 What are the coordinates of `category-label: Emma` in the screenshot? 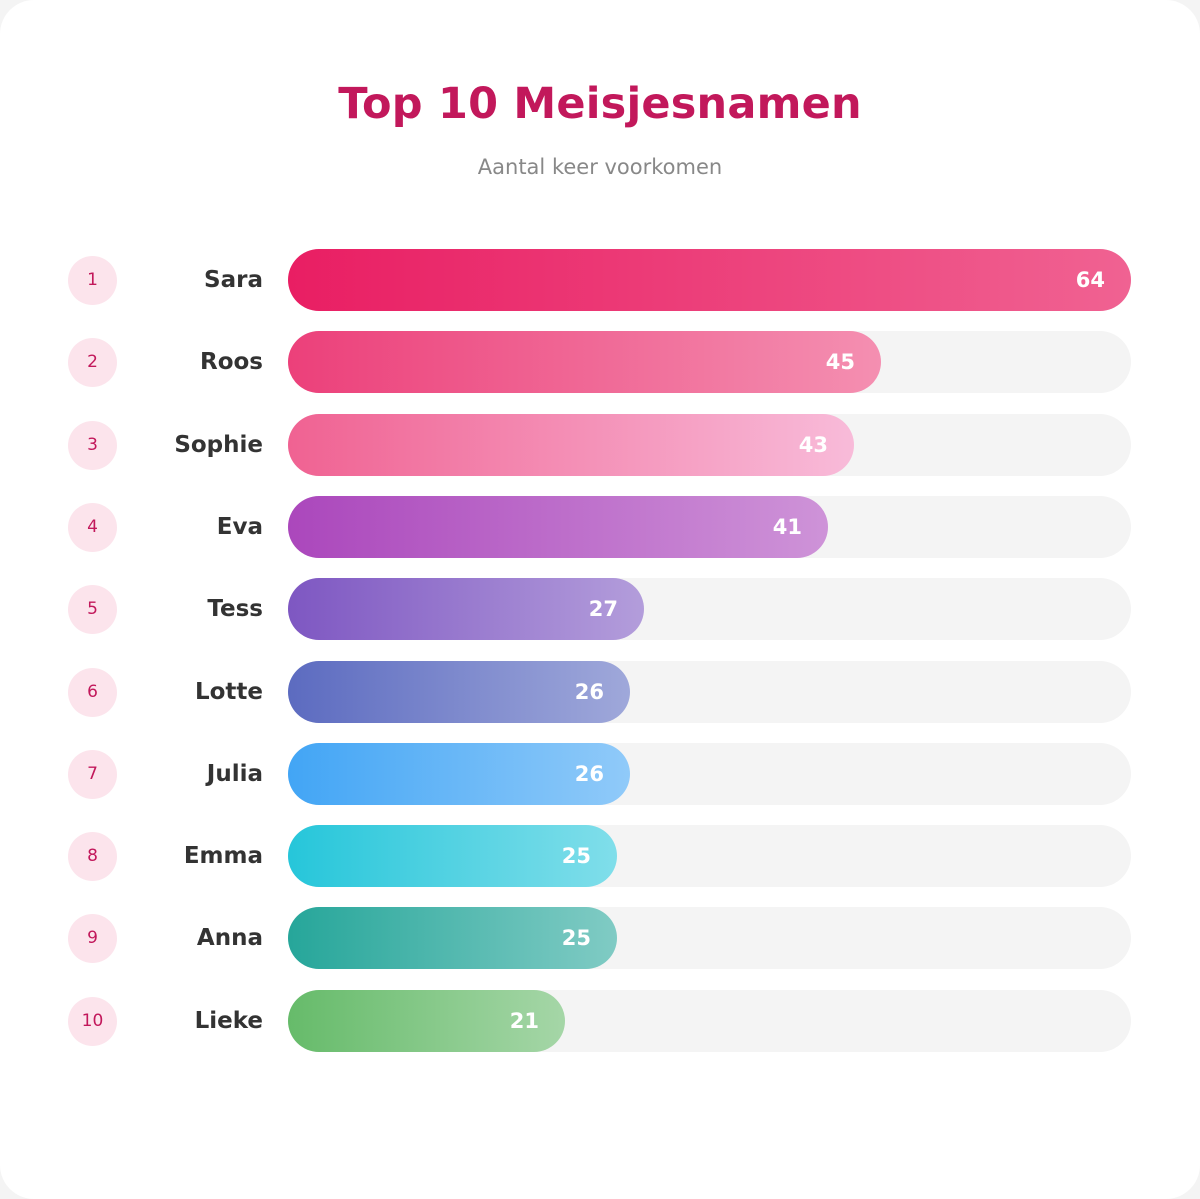 It's located at (223, 856).